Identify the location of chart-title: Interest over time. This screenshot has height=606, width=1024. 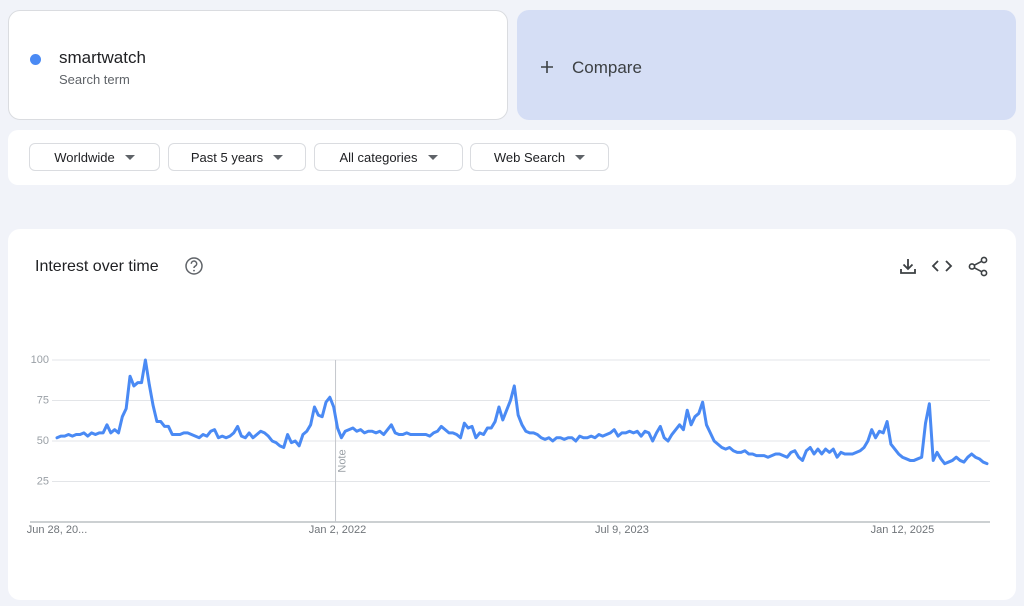
(97, 266).